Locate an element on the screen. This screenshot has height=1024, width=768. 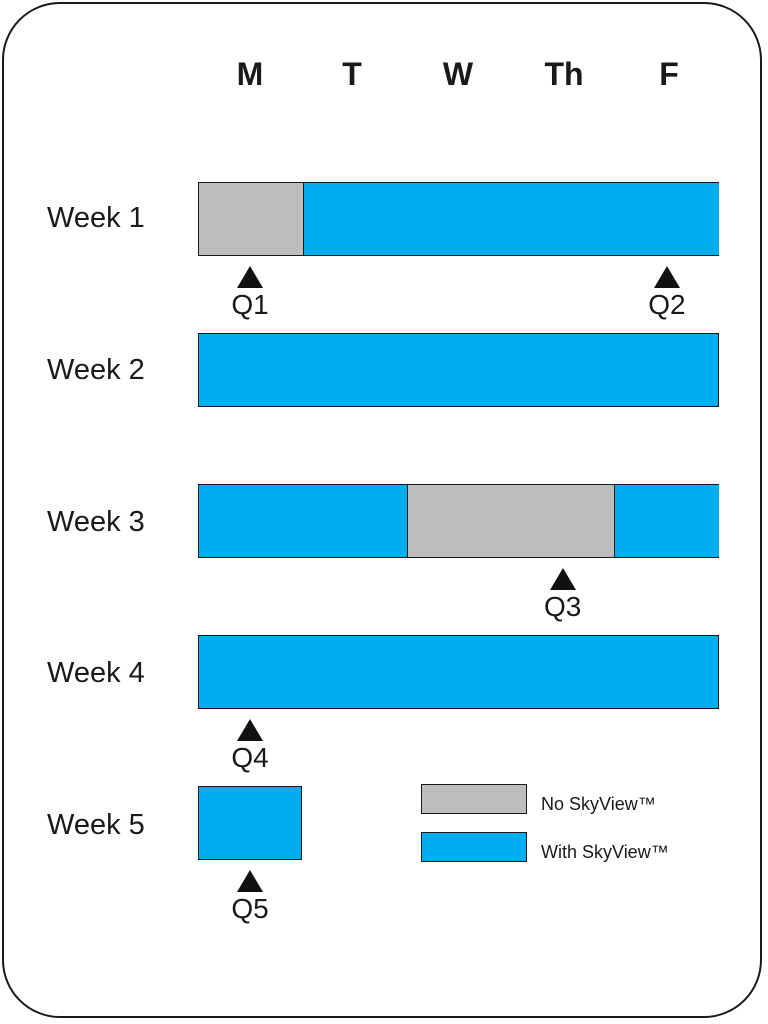
day-header-friday: F is located at coordinates (669, 74).